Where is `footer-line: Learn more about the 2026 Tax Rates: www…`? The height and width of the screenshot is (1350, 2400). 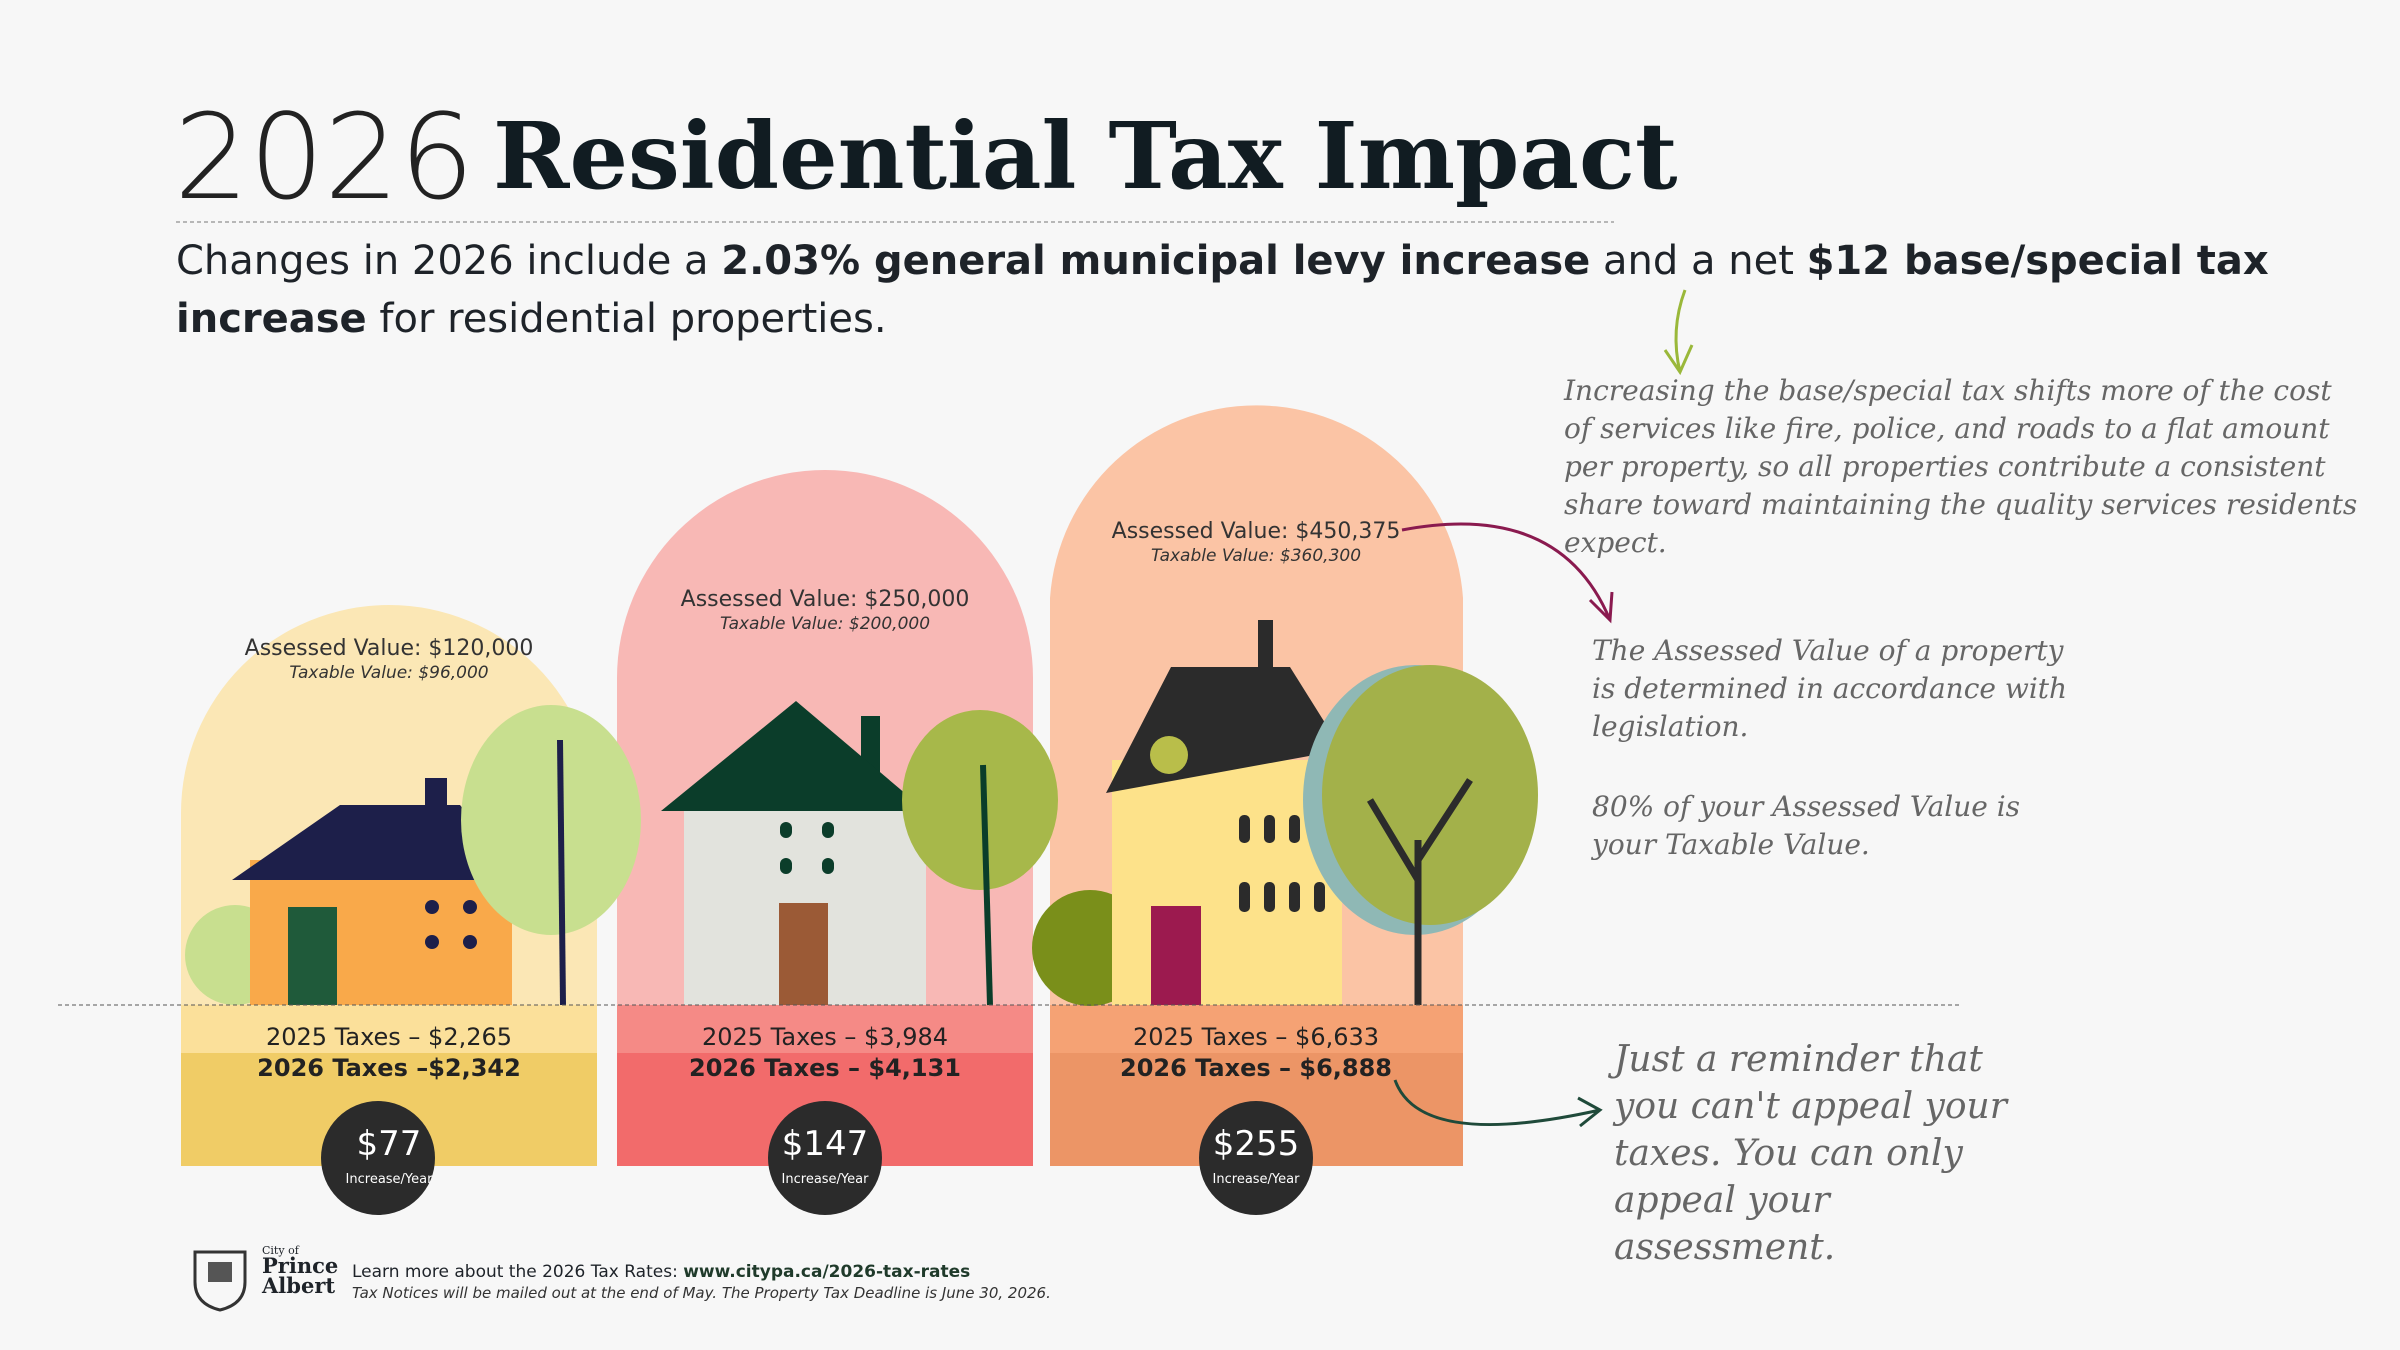 footer-line: Learn more about the 2026 Tax Rates: www… is located at coordinates (661, 1272).